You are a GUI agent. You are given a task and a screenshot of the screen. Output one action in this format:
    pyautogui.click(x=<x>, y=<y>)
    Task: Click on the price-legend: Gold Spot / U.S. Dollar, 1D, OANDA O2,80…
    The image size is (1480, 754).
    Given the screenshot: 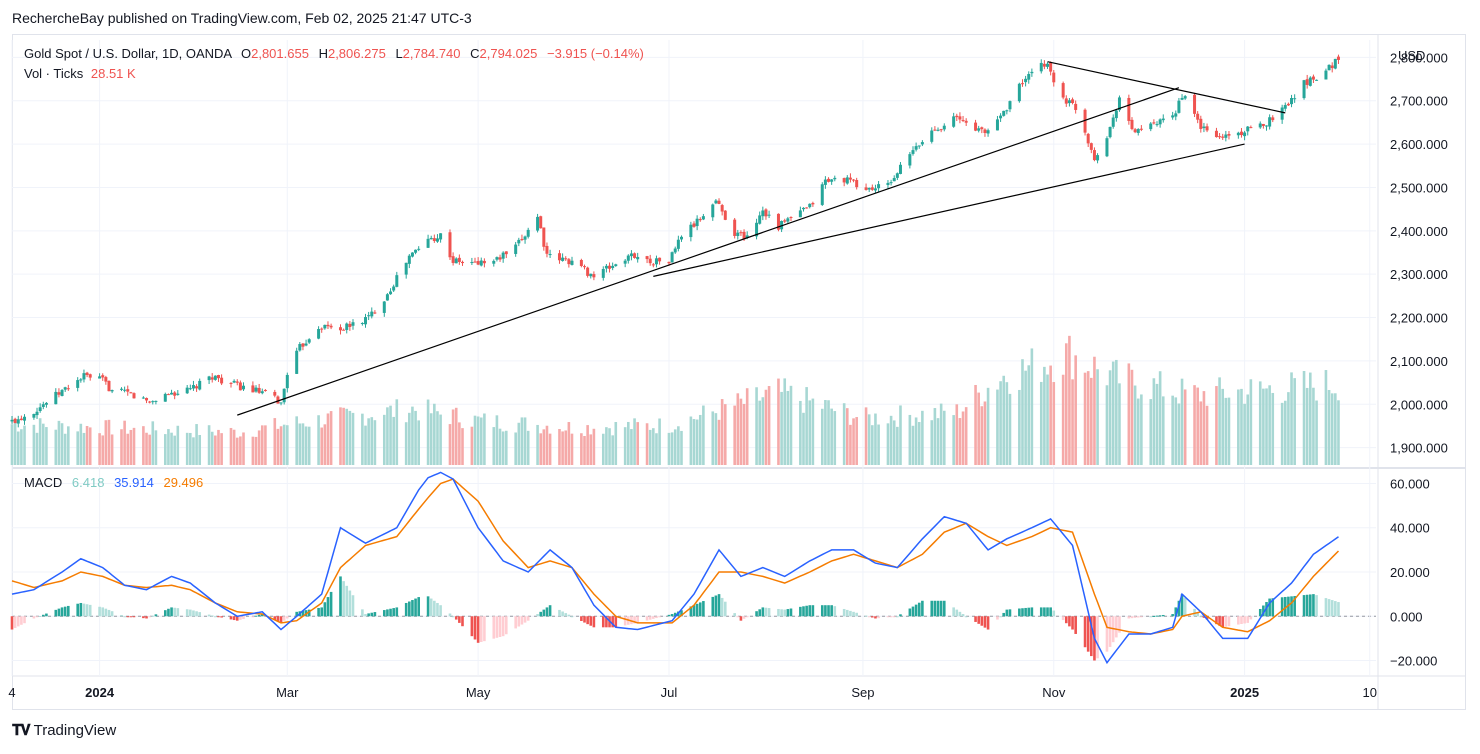 What is the action you would take?
    pyautogui.click(x=334, y=53)
    